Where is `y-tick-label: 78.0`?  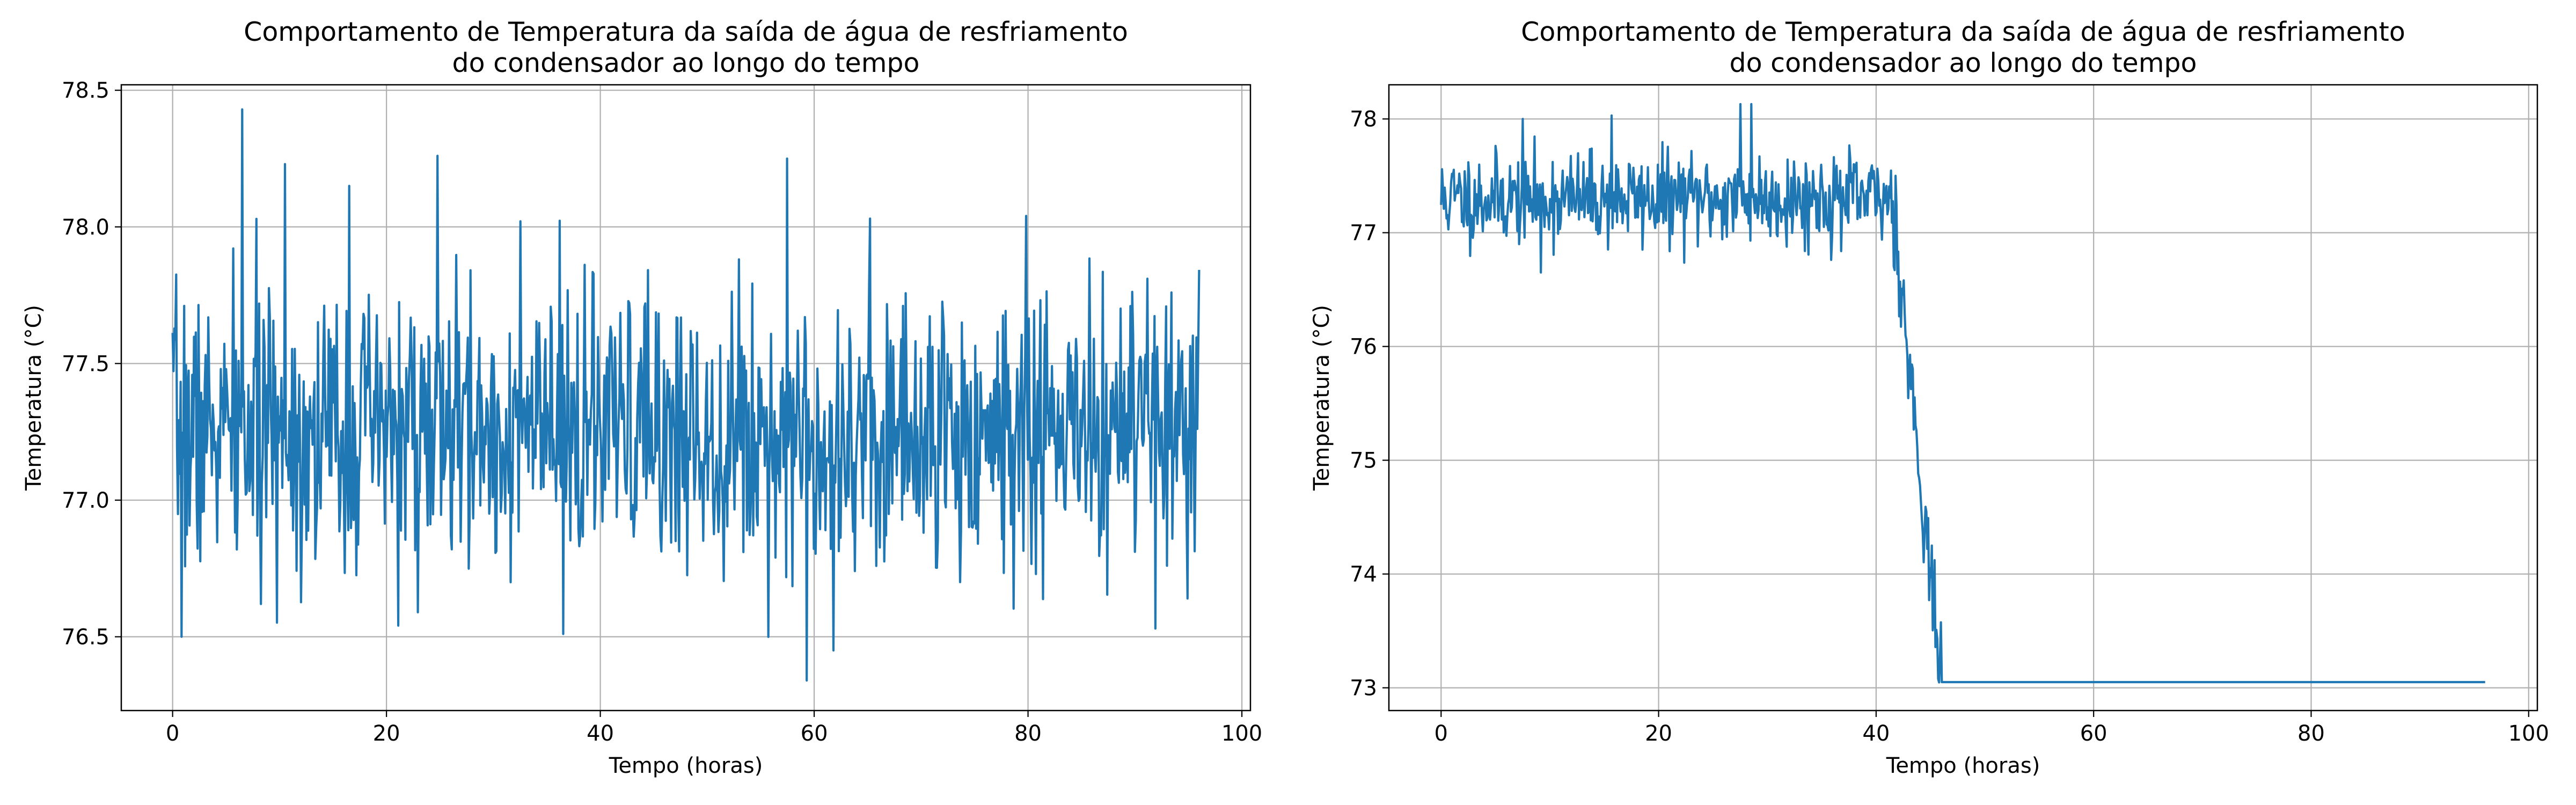
y-tick-label: 78.0 is located at coordinates (85, 227).